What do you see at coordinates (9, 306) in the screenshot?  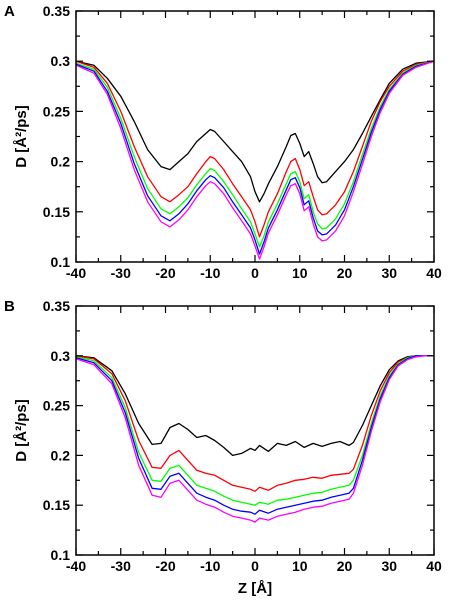 I see `panel-label: B` at bounding box center [9, 306].